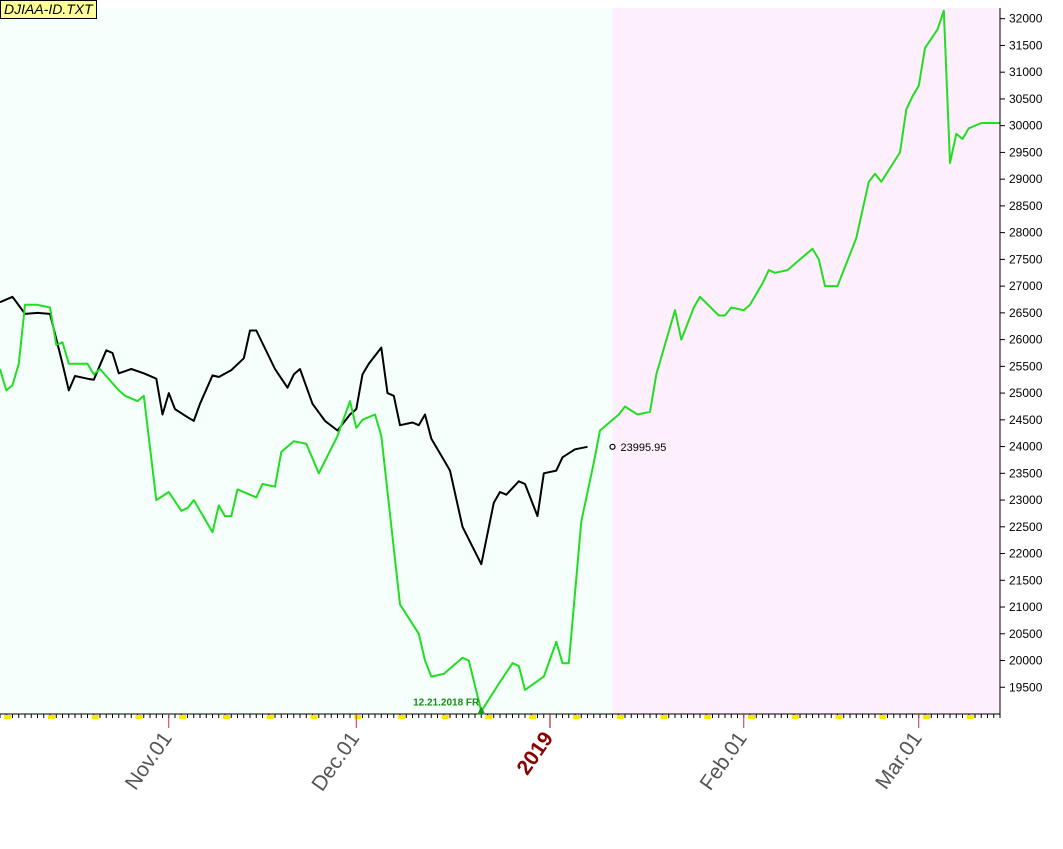 The height and width of the screenshot is (849, 1063). What do you see at coordinates (1026, 634) in the screenshot?
I see `y-tick-label: 20500` at bounding box center [1026, 634].